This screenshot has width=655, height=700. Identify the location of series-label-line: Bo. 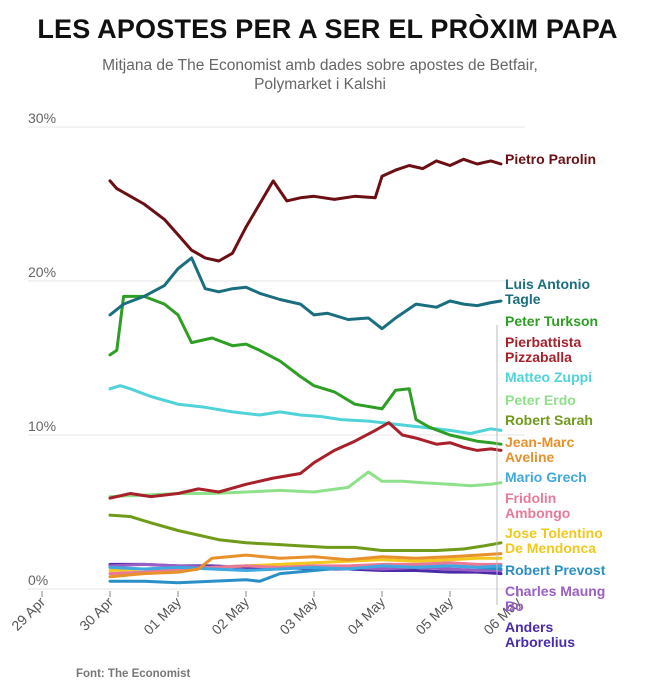
(514, 606).